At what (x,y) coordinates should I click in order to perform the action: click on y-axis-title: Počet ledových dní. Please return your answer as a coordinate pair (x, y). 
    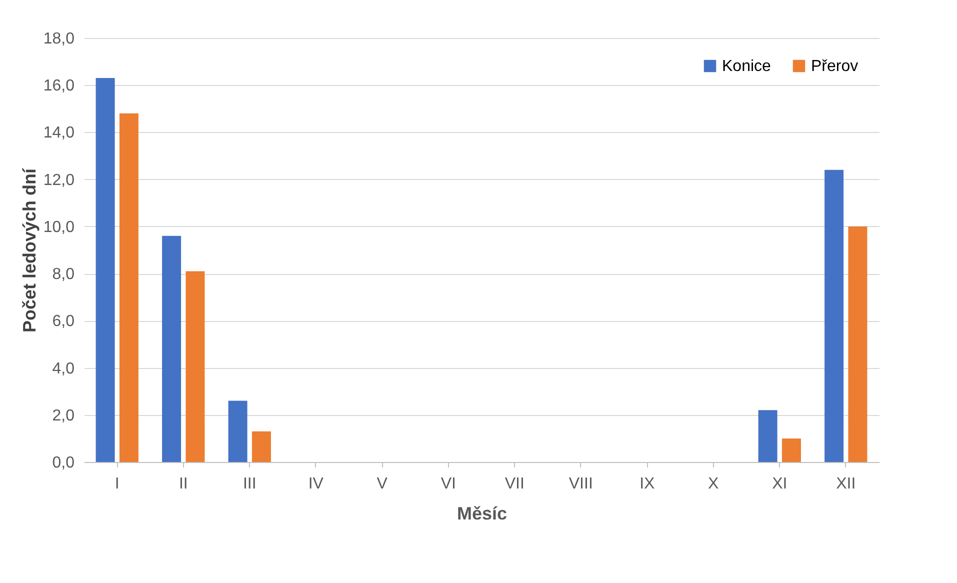
    Looking at the image, I should click on (29, 250).